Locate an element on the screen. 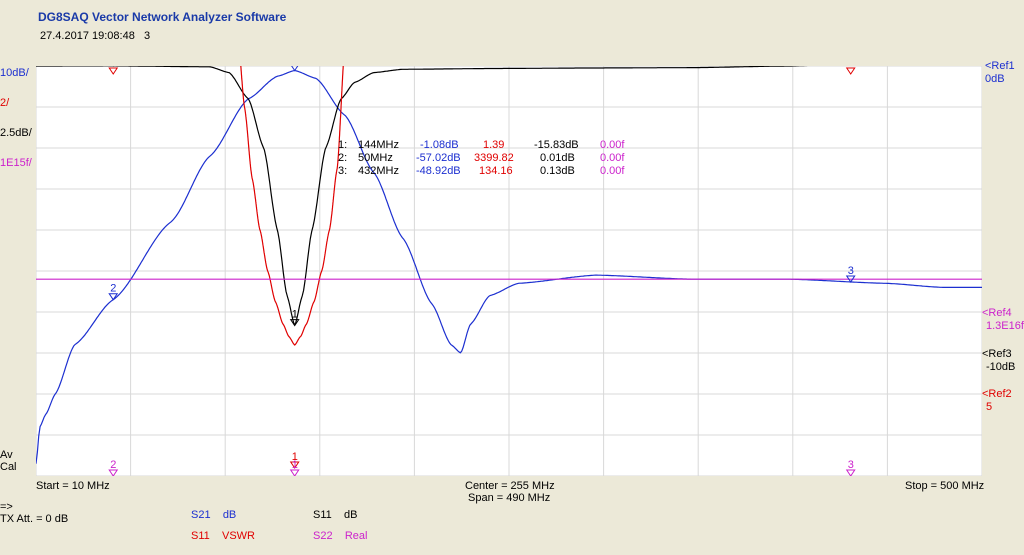 The height and width of the screenshot is (555, 1024). ref4-label: <Ref4 1.3E16f is located at coordinates (1003, 320).